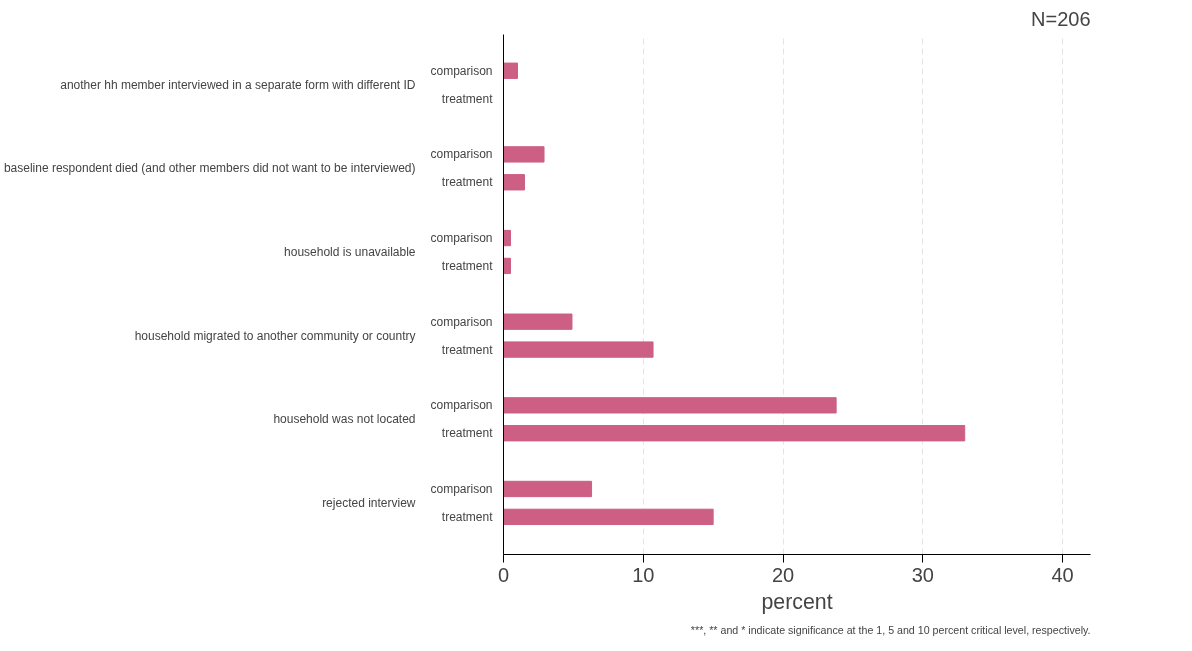 The image size is (1192, 651). I want to click on text: N=206, so click(1061, 18).